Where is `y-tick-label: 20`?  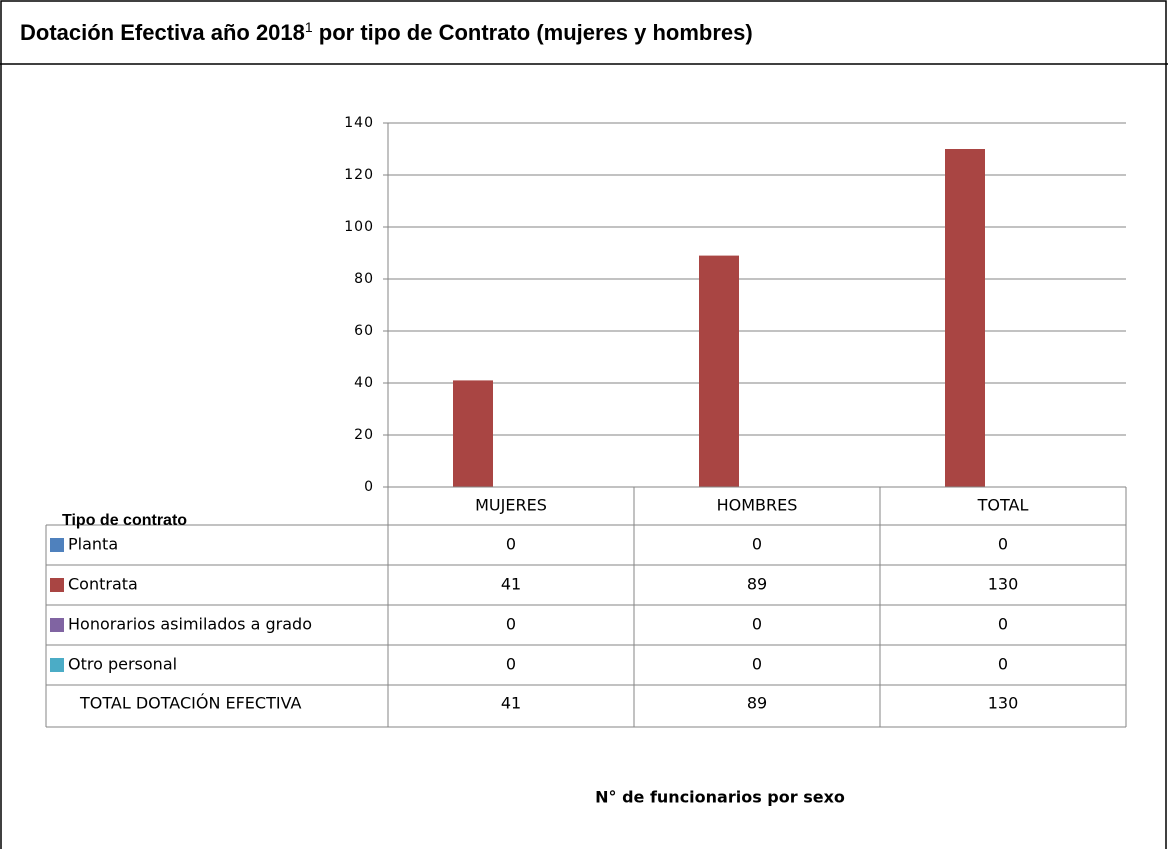 y-tick-label: 20 is located at coordinates (364, 435).